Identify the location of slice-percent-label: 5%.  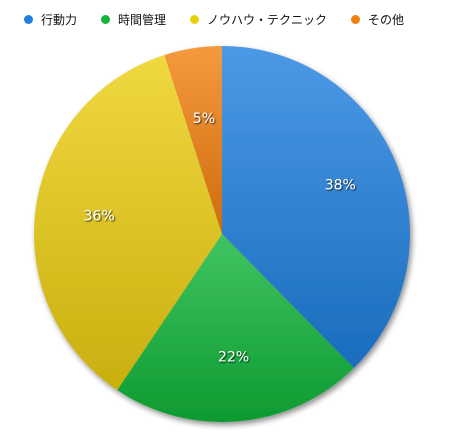
(204, 119).